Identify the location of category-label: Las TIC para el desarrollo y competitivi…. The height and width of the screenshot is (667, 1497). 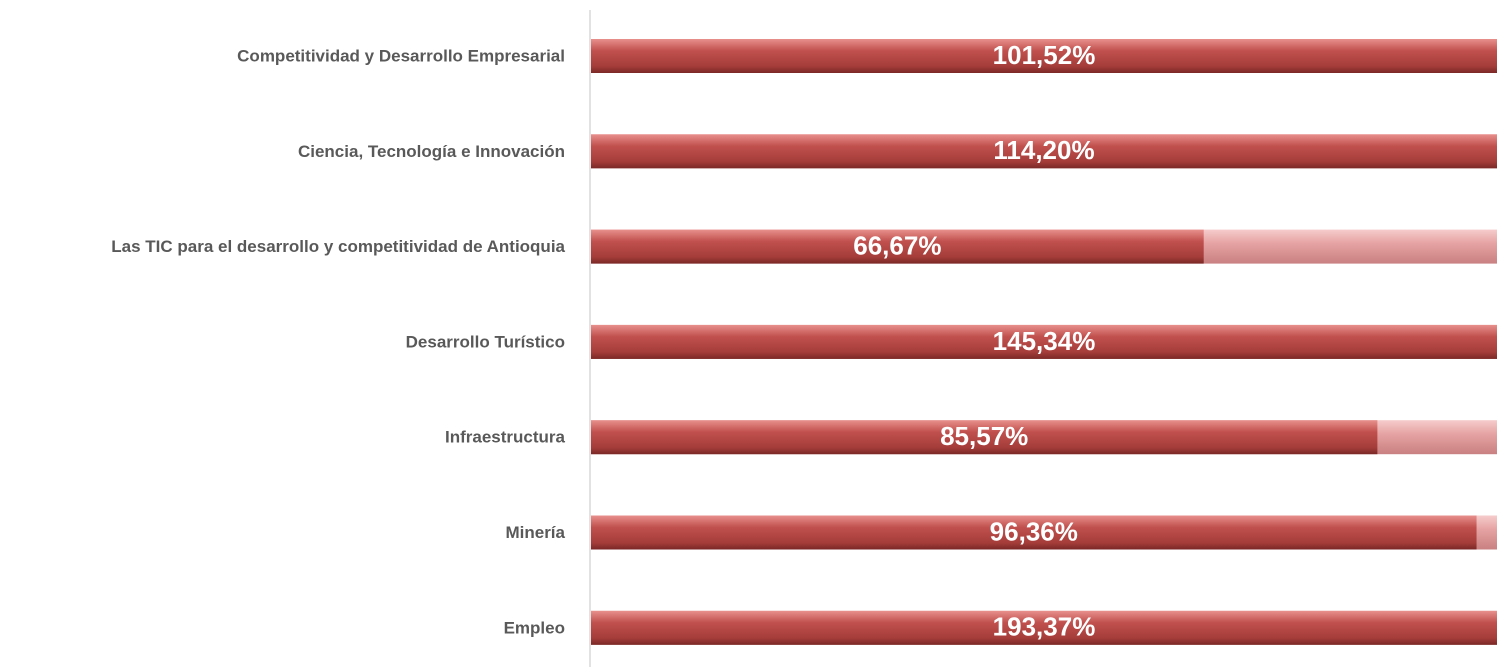
(338, 246).